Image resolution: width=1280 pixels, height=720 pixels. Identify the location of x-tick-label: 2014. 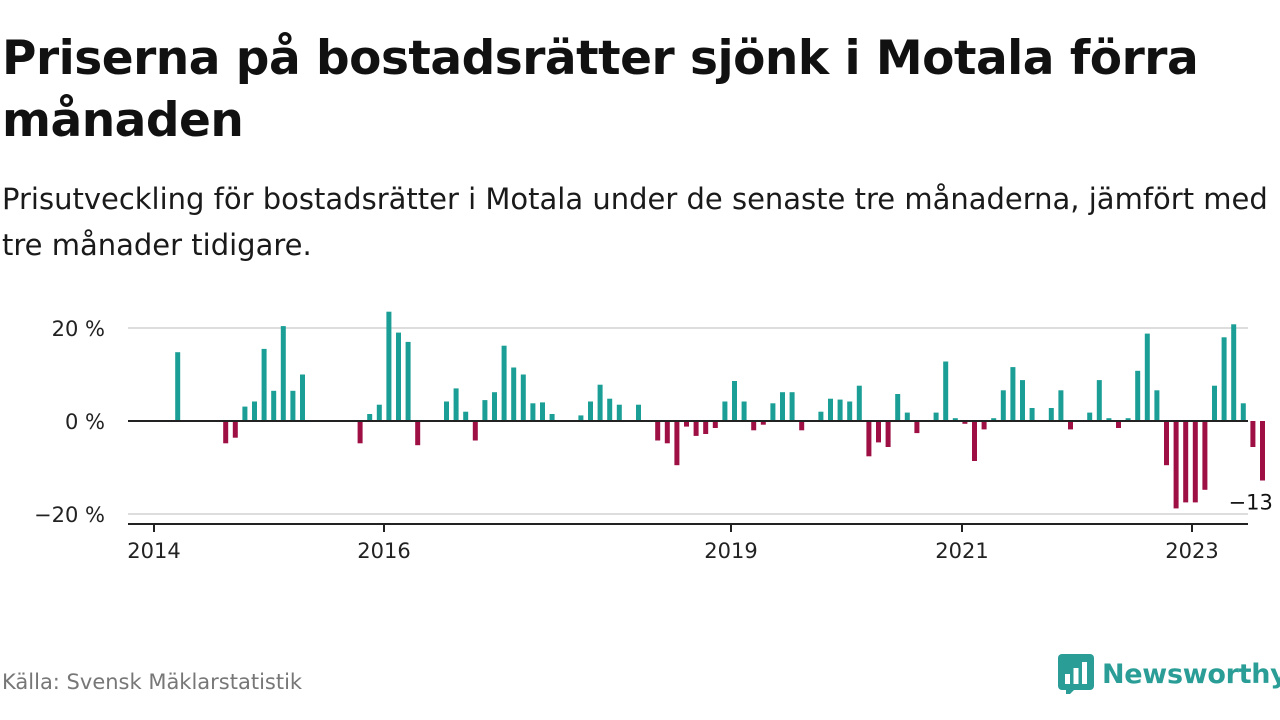
(153, 551).